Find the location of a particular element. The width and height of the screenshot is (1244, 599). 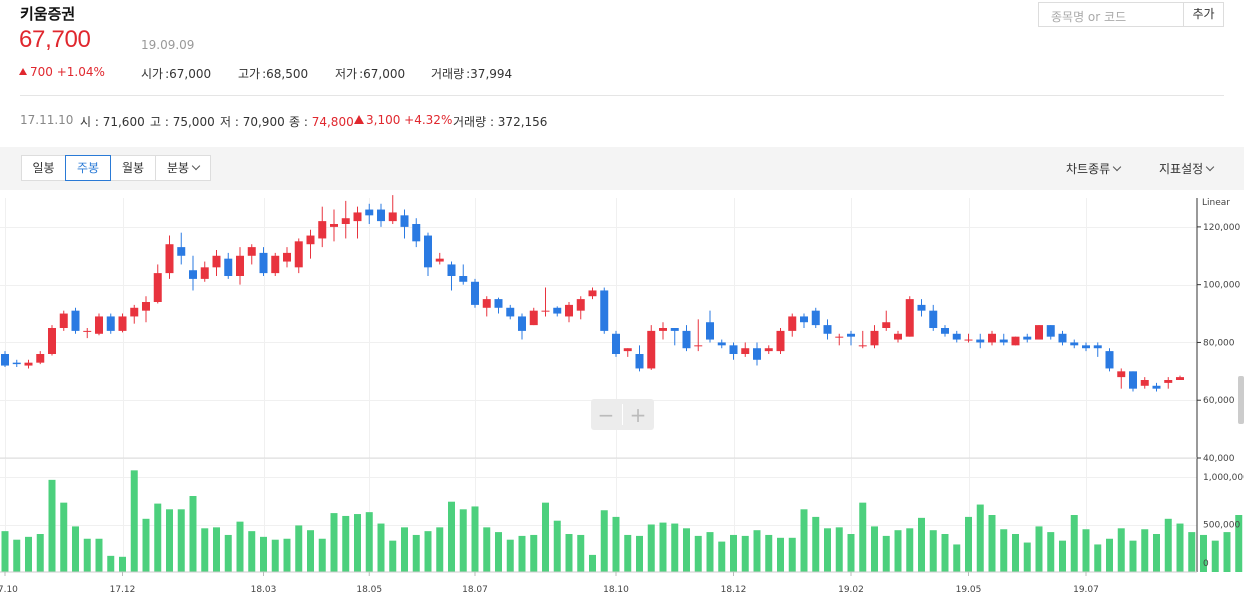

chevron-down-icon is located at coordinates (196, 166).